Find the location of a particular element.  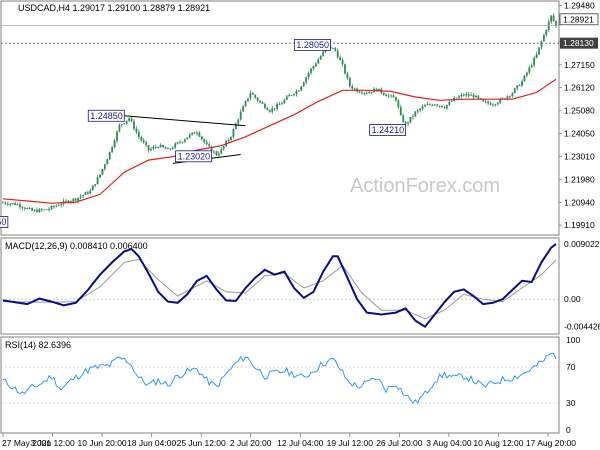

time-axis-tick-label: 3 Aug 04:00 is located at coordinates (449, 443).